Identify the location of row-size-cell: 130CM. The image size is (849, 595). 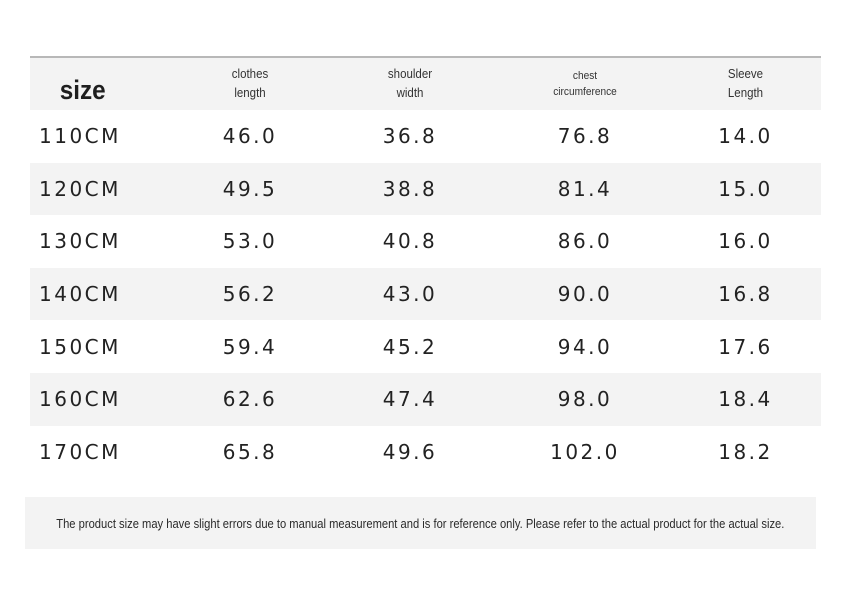
(80, 241).